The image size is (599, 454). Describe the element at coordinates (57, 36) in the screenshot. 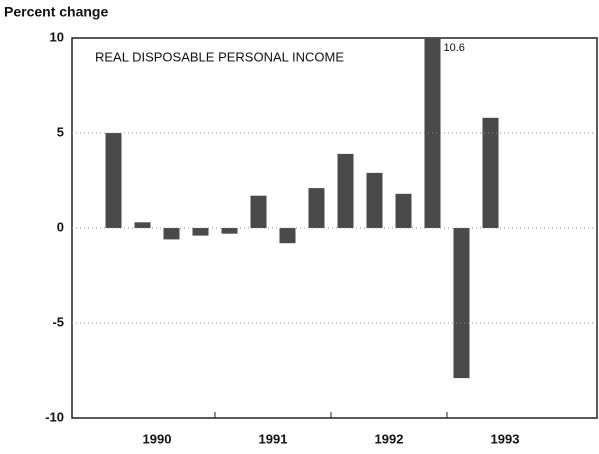

I see `y-tick-label: 10` at that location.